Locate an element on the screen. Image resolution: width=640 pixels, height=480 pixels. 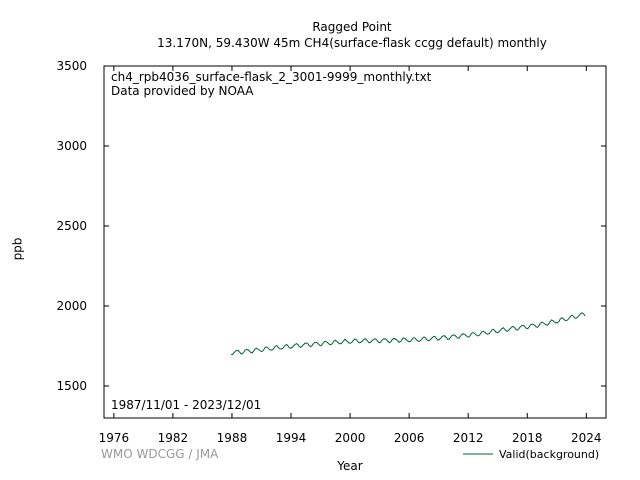
chart-title: Ragged Point is located at coordinates (352, 27).